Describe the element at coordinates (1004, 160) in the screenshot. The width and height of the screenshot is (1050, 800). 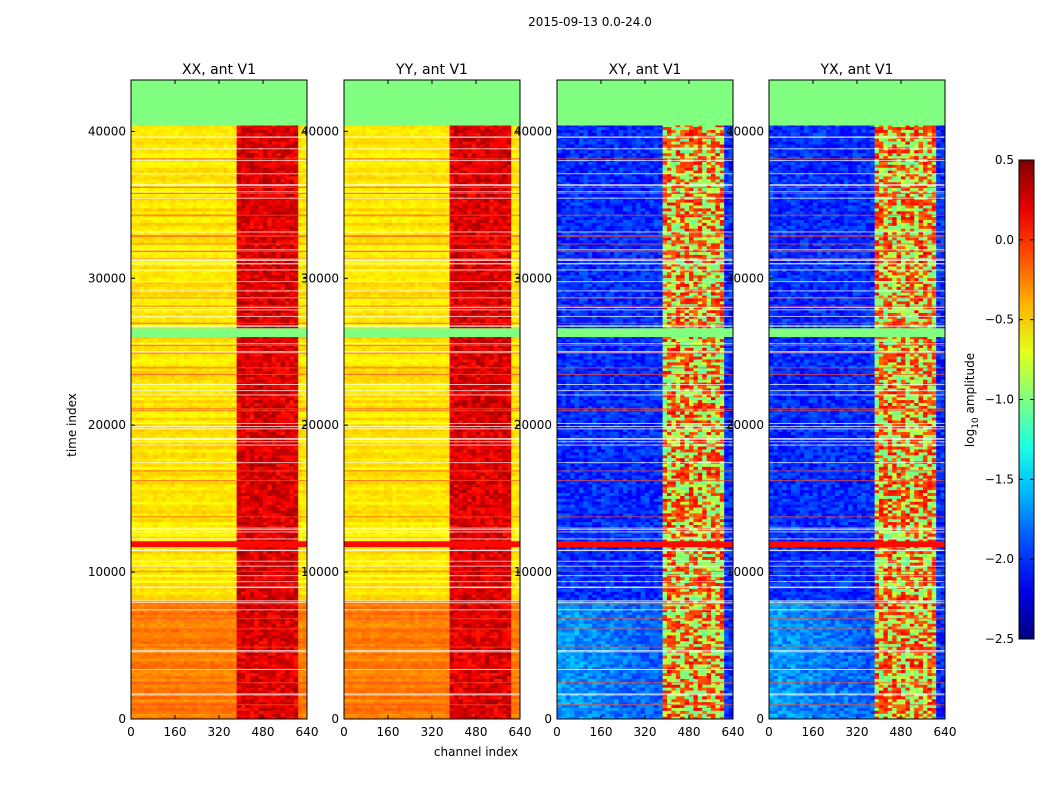
I see `colorbar-tick-label: 0.5` at that location.